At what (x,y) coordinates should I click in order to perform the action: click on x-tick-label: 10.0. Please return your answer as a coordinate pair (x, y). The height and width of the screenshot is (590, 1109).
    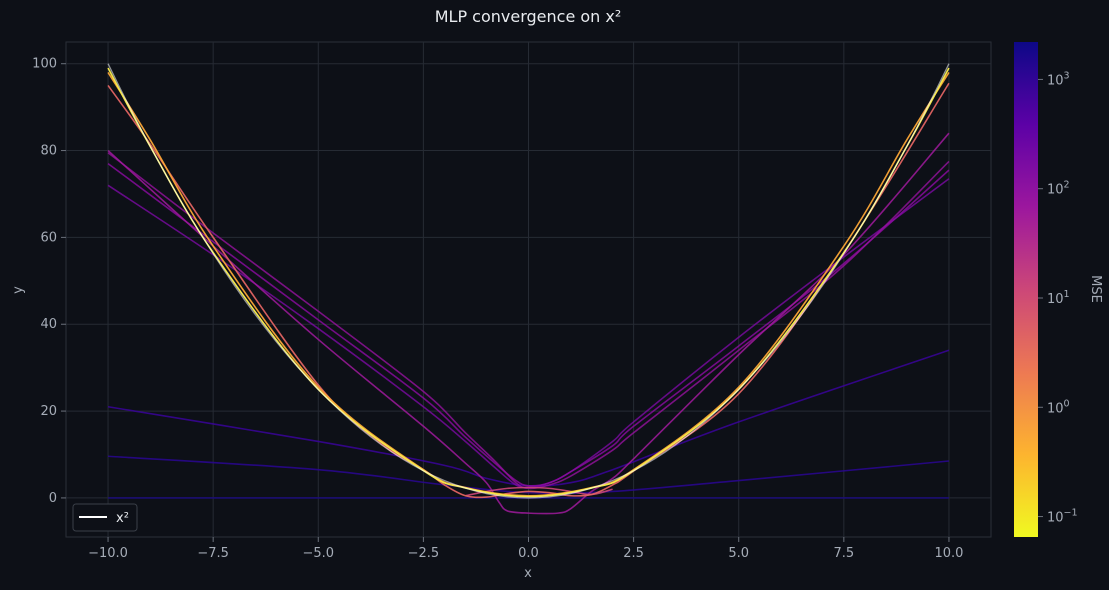
    Looking at the image, I should click on (948, 553).